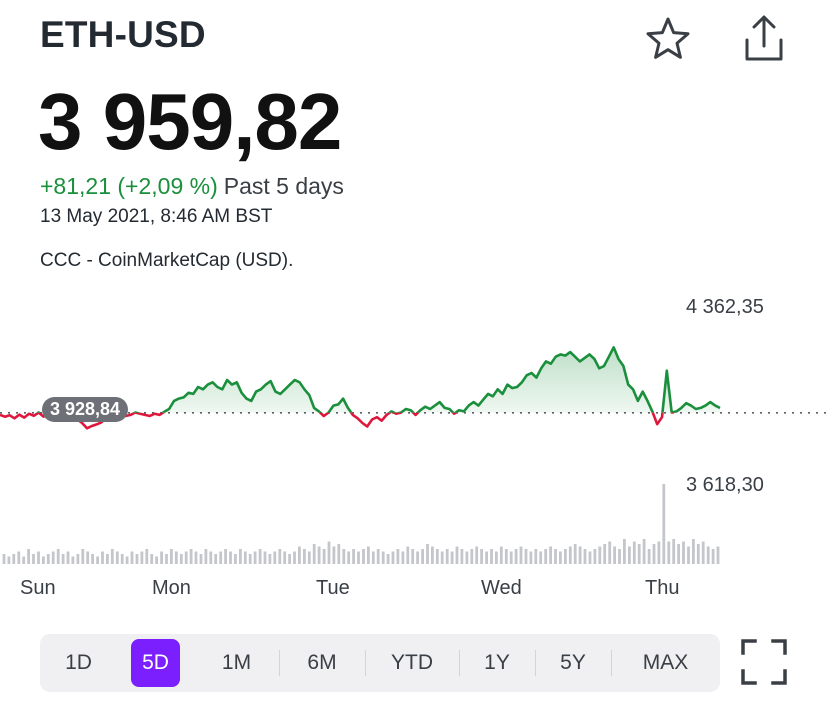  Describe the element at coordinates (78, 662) in the screenshot. I see `range-1d-button: 1D` at that location.